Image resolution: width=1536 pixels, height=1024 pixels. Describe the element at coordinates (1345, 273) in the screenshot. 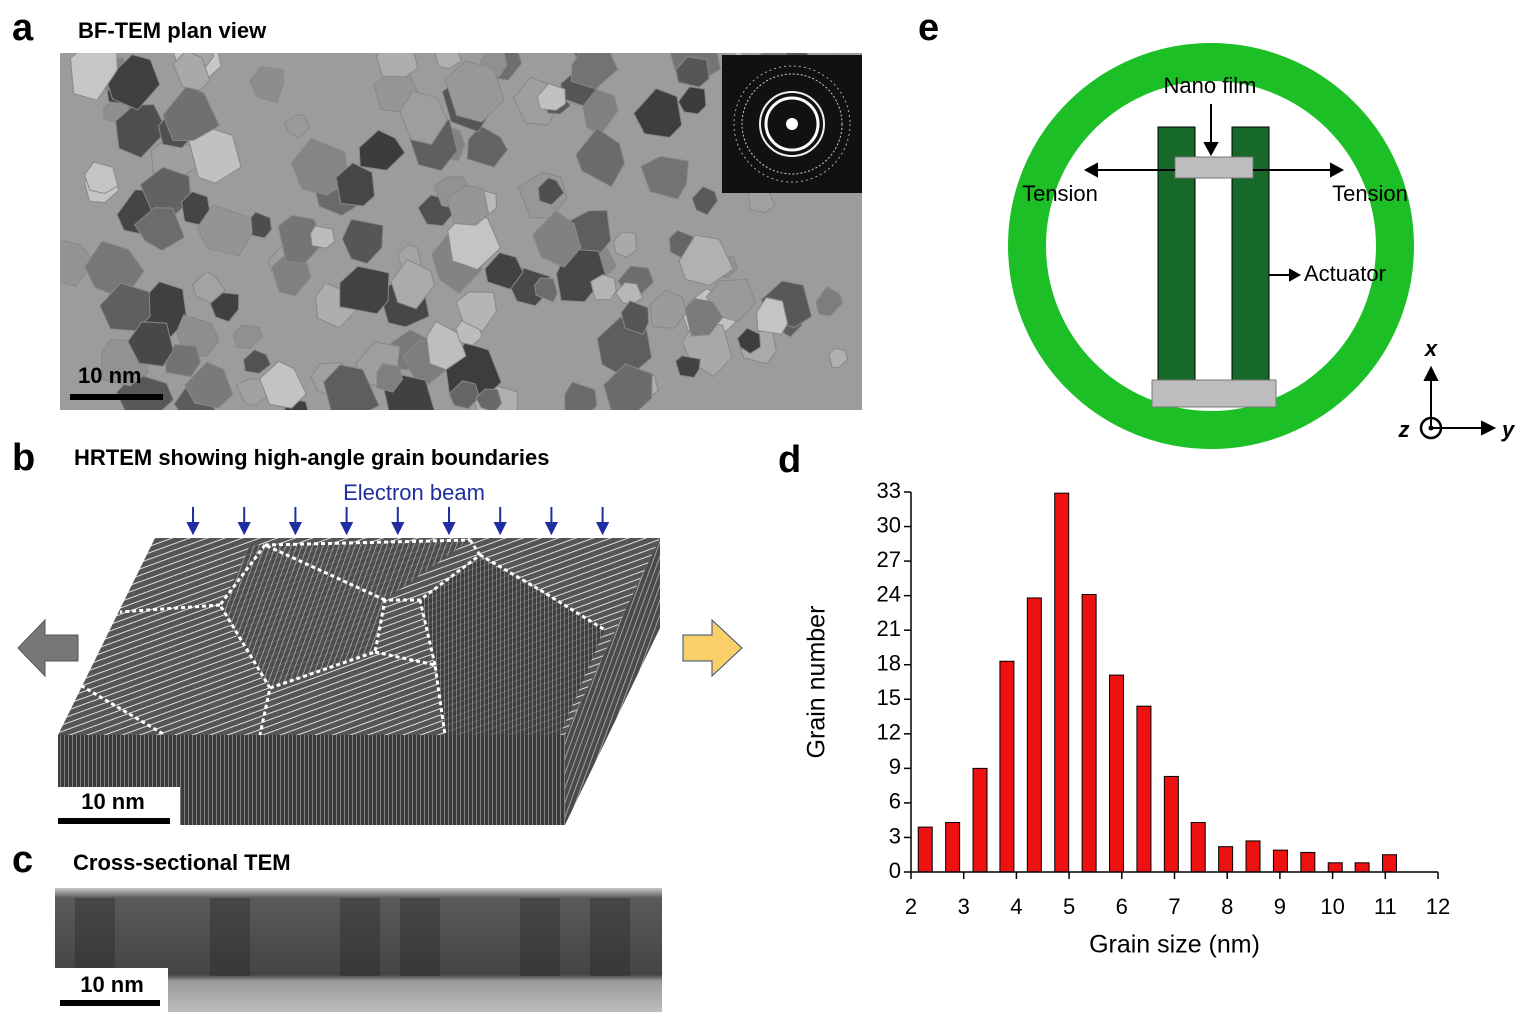

I see `label: Actuator` at that location.